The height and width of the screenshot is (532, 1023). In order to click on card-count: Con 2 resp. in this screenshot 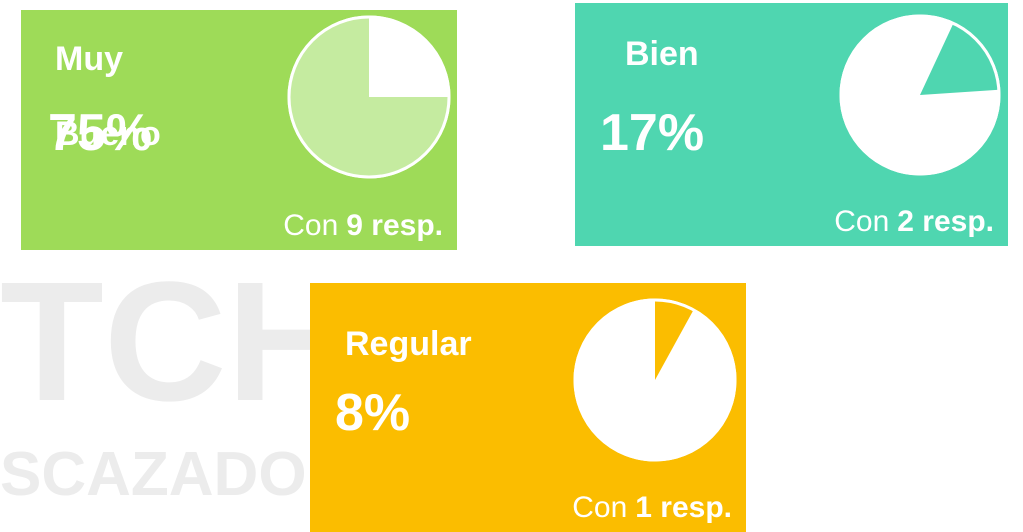, I will do `click(914, 221)`.